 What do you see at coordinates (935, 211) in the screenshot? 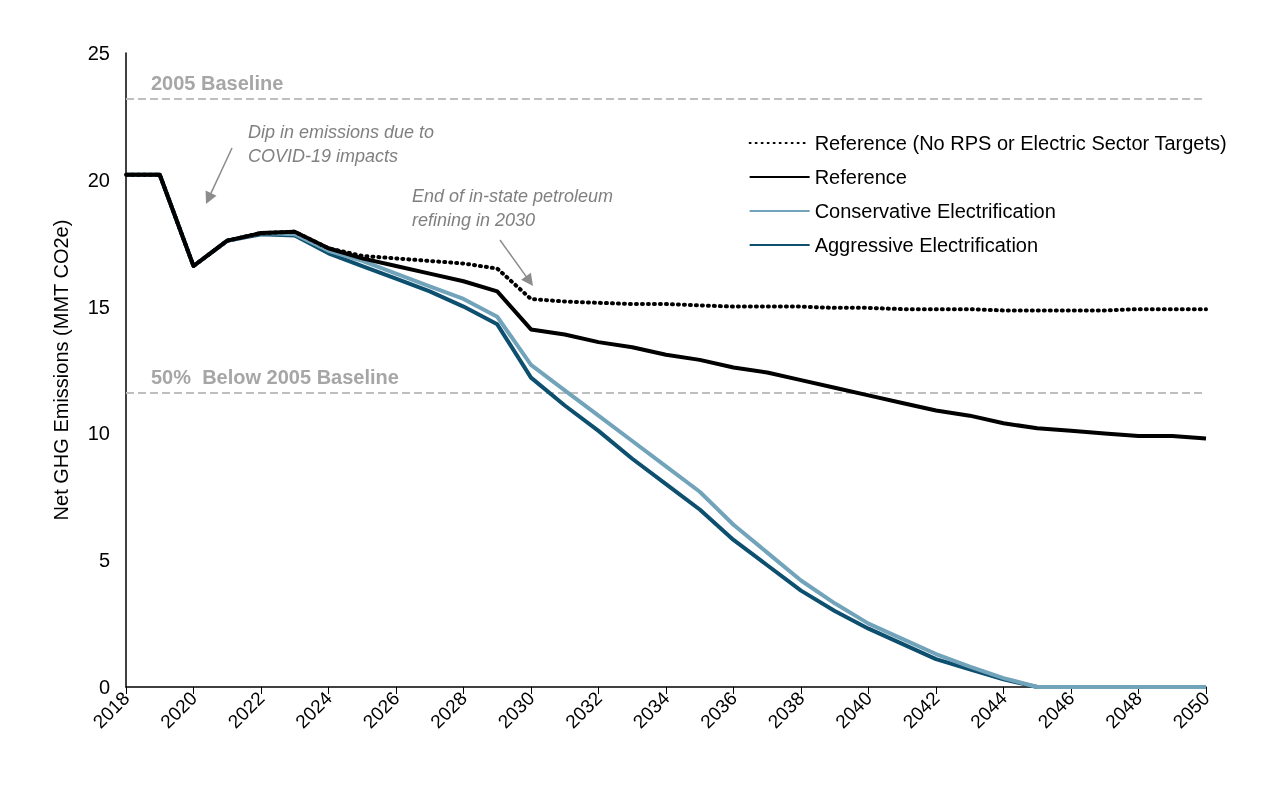
I see `legend-label: Conservative Electrification` at bounding box center [935, 211].